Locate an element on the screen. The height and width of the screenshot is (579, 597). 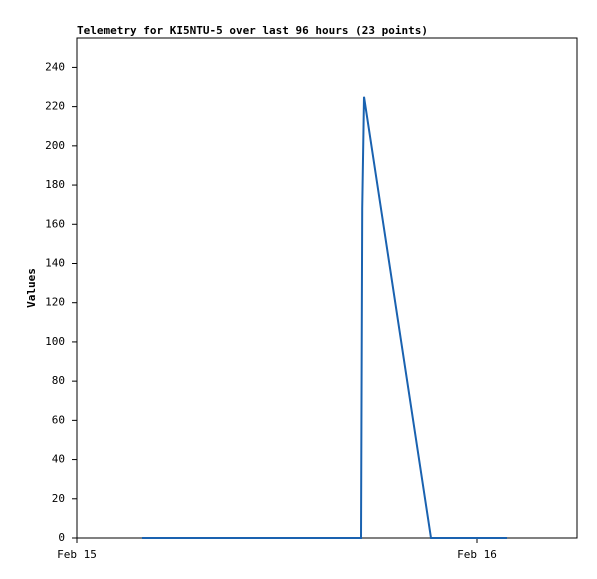
y-axis-title: Values is located at coordinates (31, 288).